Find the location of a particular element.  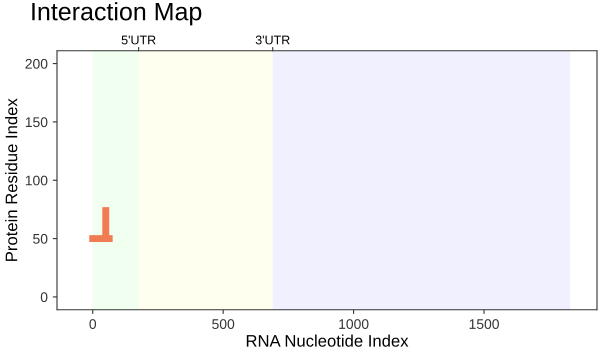

chart-title: Interaction Map is located at coordinates (117, 14).